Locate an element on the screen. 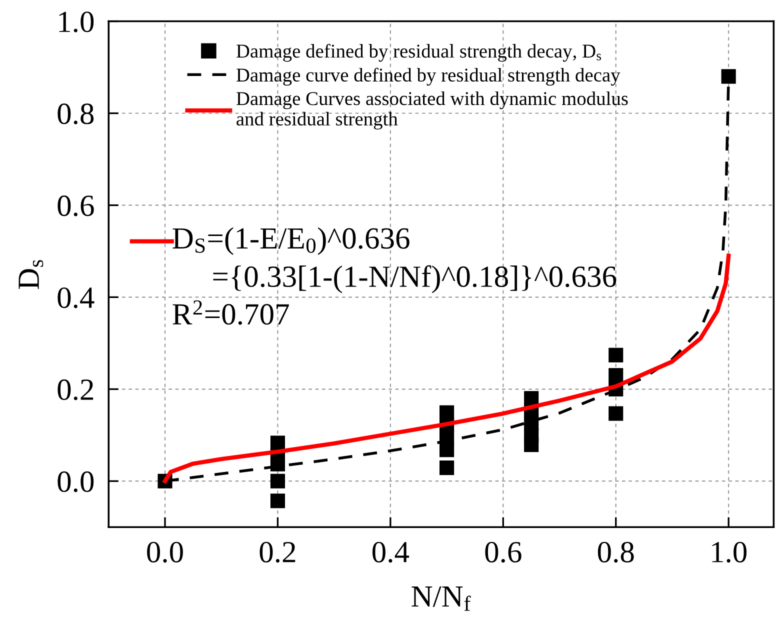 The width and height of the screenshot is (776, 626). y-tick-label: 0.6 is located at coordinates (76, 205).